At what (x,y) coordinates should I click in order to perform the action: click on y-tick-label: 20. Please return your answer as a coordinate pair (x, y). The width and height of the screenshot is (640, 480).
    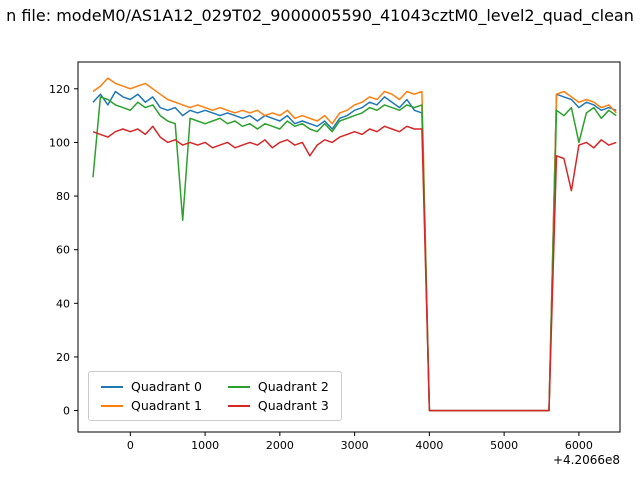
    Looking at the image, I should click on (63, 357).